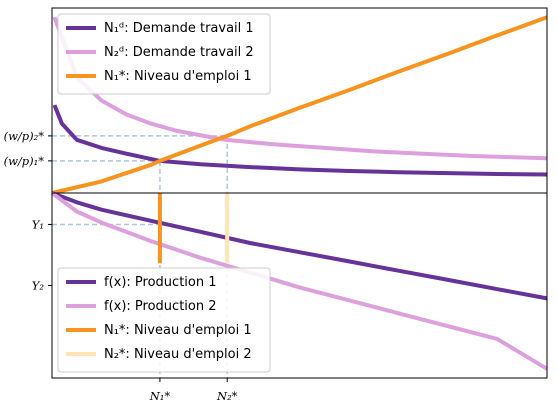 Image resolution: width=557 pixels, height=418 pixels. What do you see at coordinates (24, 161) in the screenshot?
I see `y-tick-label: (w/p)₁*` at bounding box center [24, 161].